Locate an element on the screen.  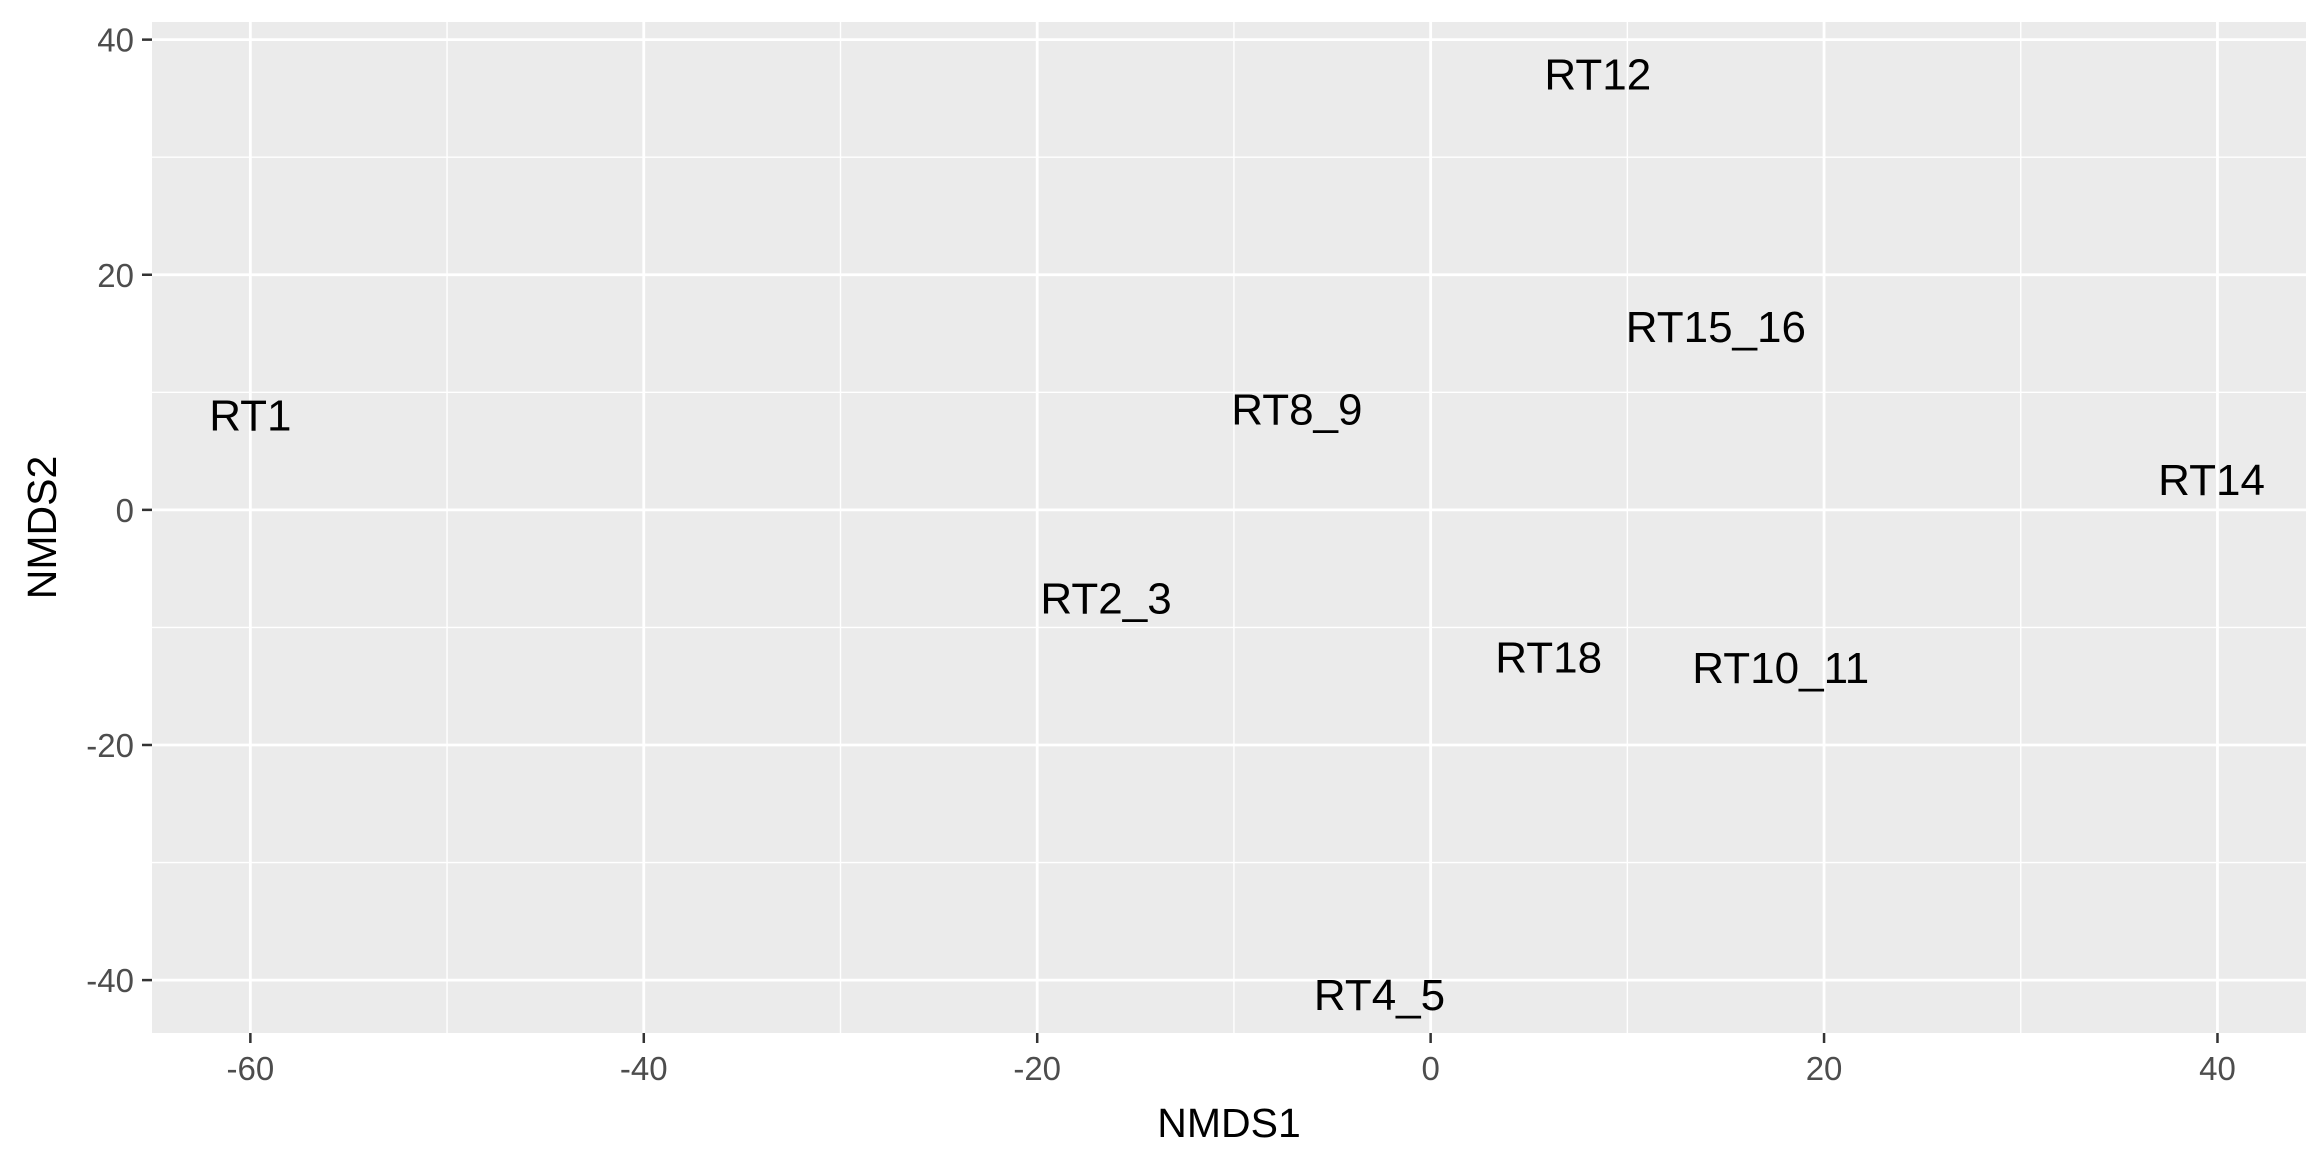
x-tick-label: 20 is located at coordinates (1824, 1068).